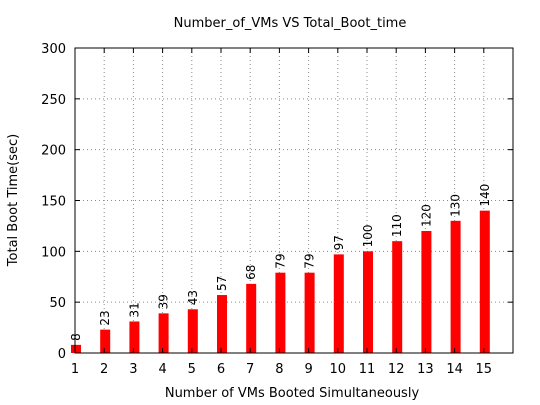  What do you see at coordinates (338, 369) in the screenshot?
I see `x-tick-label: 10` at bounding box center [338, 369].